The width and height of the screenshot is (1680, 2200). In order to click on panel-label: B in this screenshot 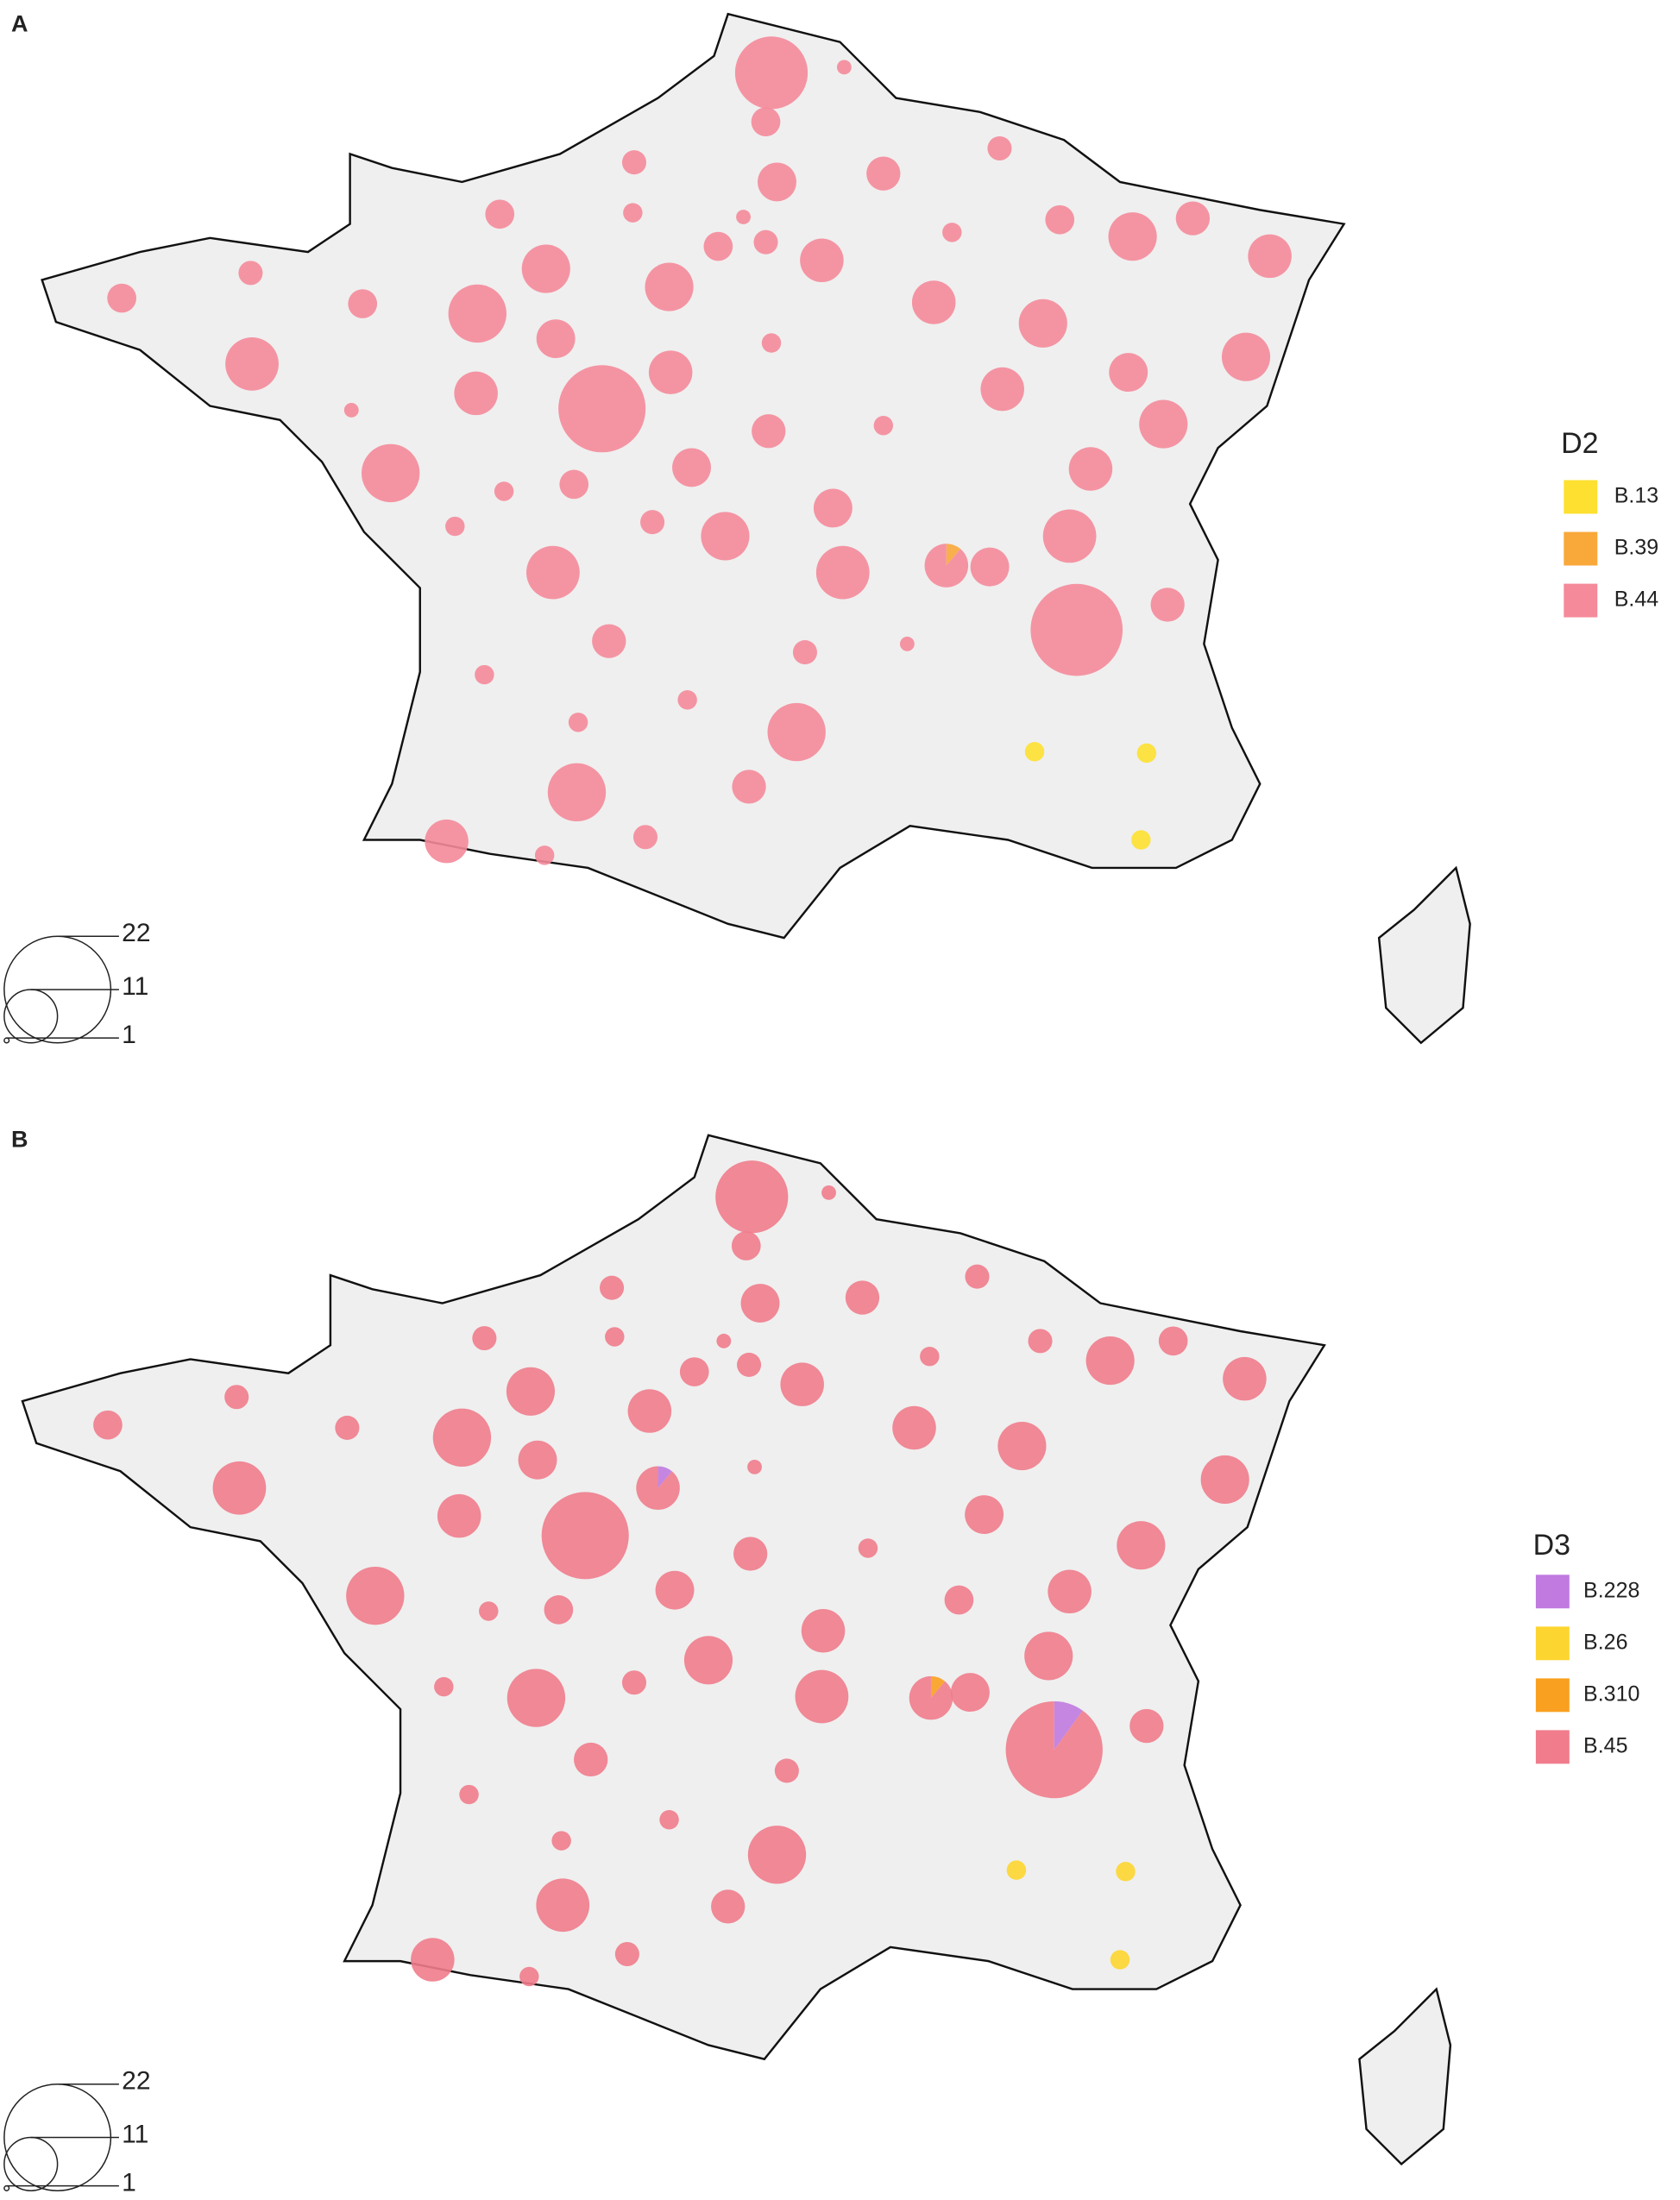, I will do `click(19, 1139)`.